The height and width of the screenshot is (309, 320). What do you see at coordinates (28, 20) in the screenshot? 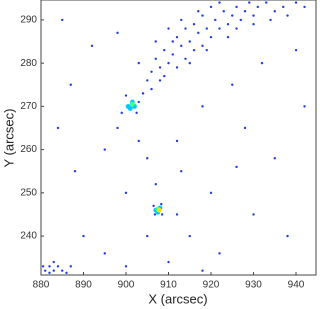
I see `y-tick-label: 290` at bounding box center [28, 20].